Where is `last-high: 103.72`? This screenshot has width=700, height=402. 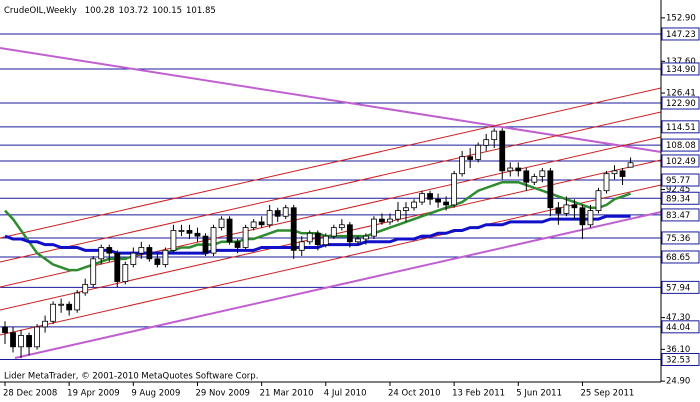 last-high: 103.72 is located at coordinates (134, 11).